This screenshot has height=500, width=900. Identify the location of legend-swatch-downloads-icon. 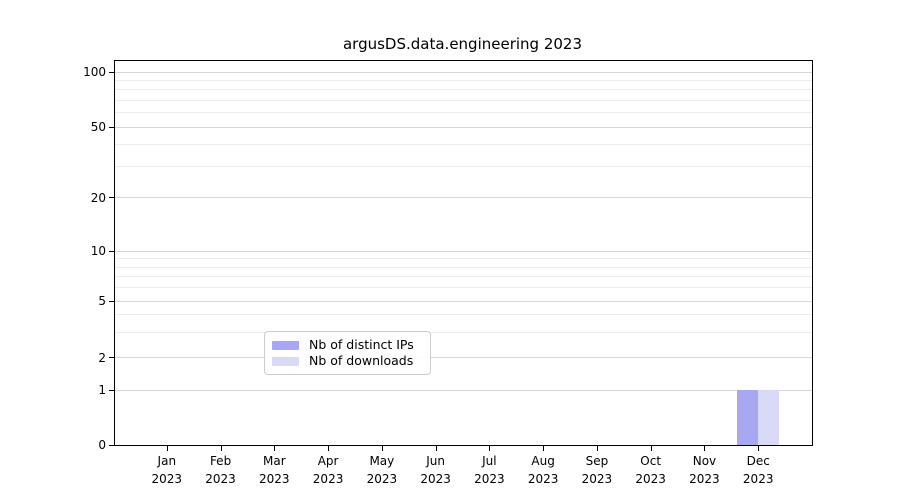
(285, 361).